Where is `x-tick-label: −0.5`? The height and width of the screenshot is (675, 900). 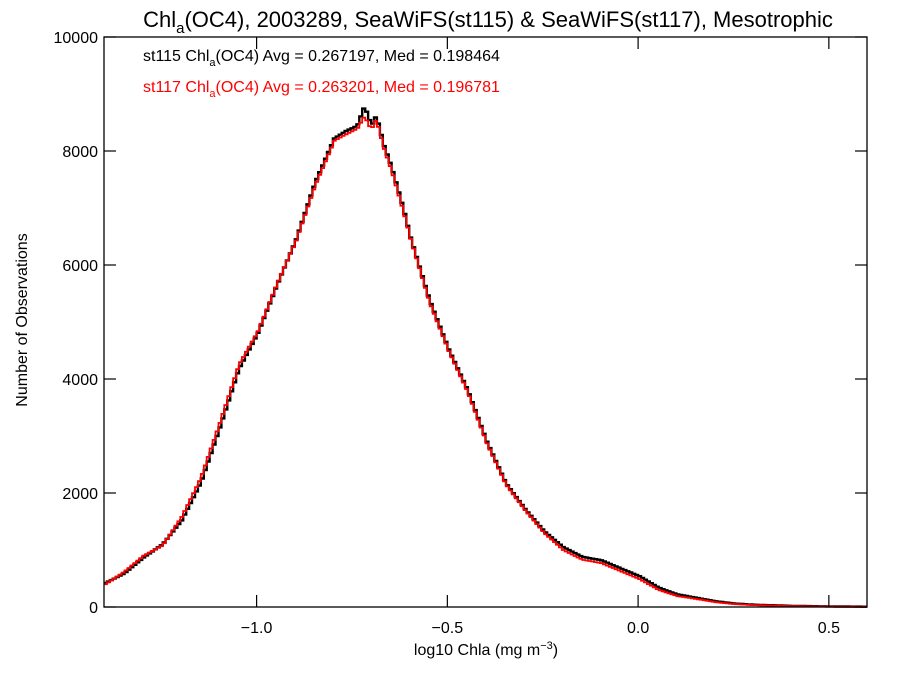
x-tick-label: −0.5 is located at coordinates (448, 628).